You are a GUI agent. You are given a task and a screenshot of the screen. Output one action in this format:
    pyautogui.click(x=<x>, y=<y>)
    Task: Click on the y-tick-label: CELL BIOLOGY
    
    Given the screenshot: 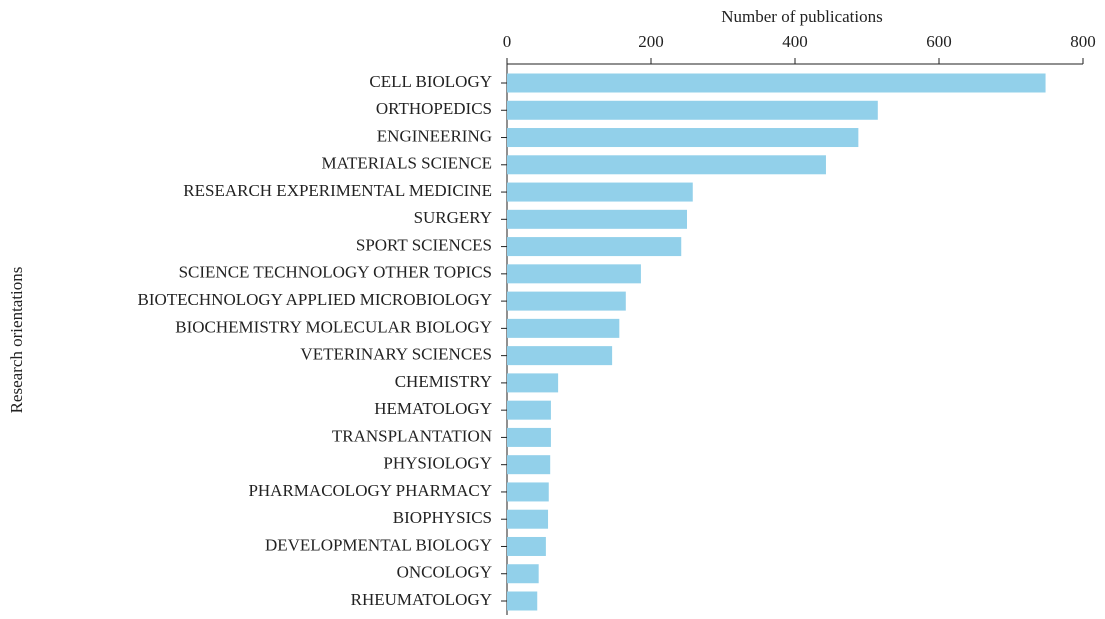 What is the action you would take?
    pyautogui.click(x=430, y=81)
    